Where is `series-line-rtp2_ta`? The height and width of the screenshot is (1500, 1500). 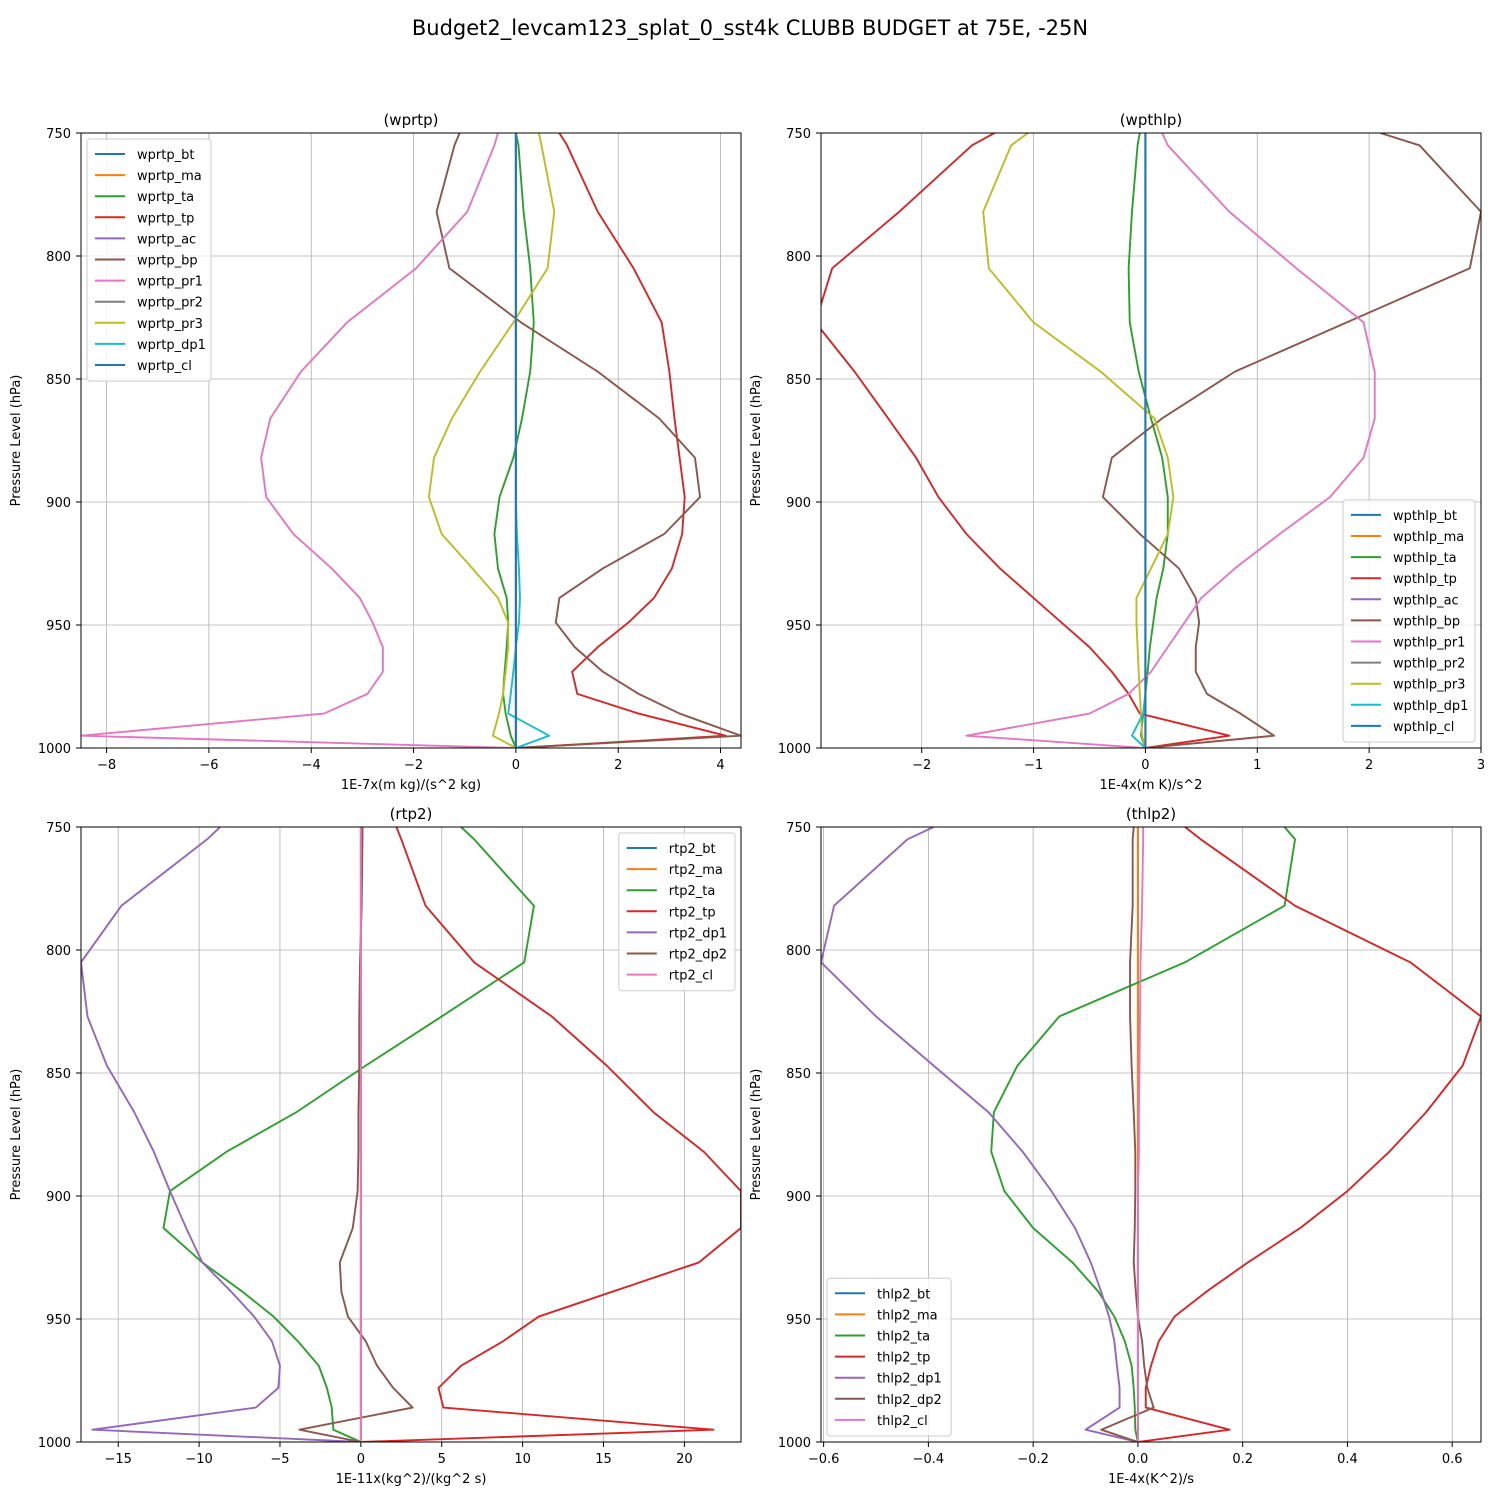 series-line-rtp2_ta is located at coordinates (348, 1134).